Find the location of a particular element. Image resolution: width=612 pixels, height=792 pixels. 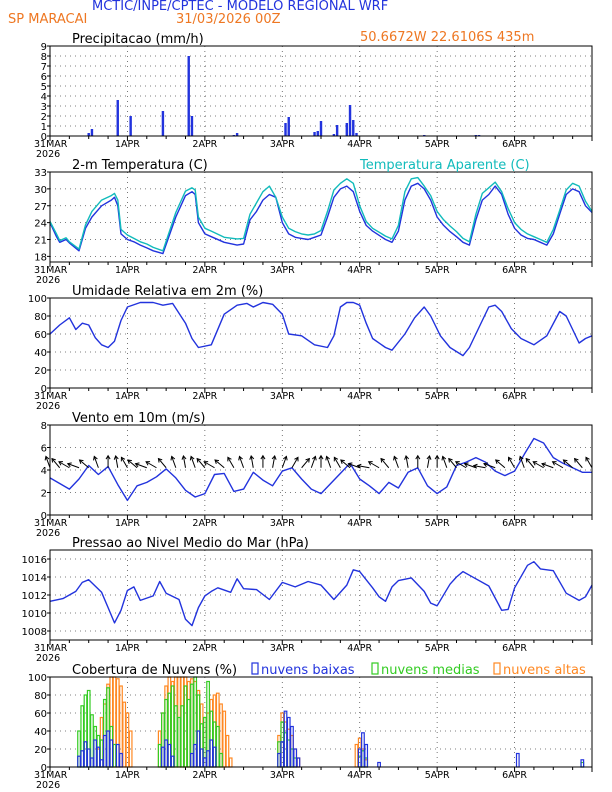

y-tick-label: 2 is located at coordinates (44, 117).